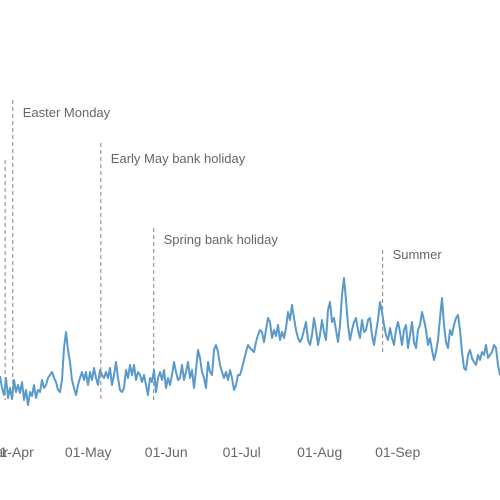  What do you see at coordinates (397, 452) in the screenshot?
I see `x-tick-label-5: 01-Sep` at bounding box center [397, 452].